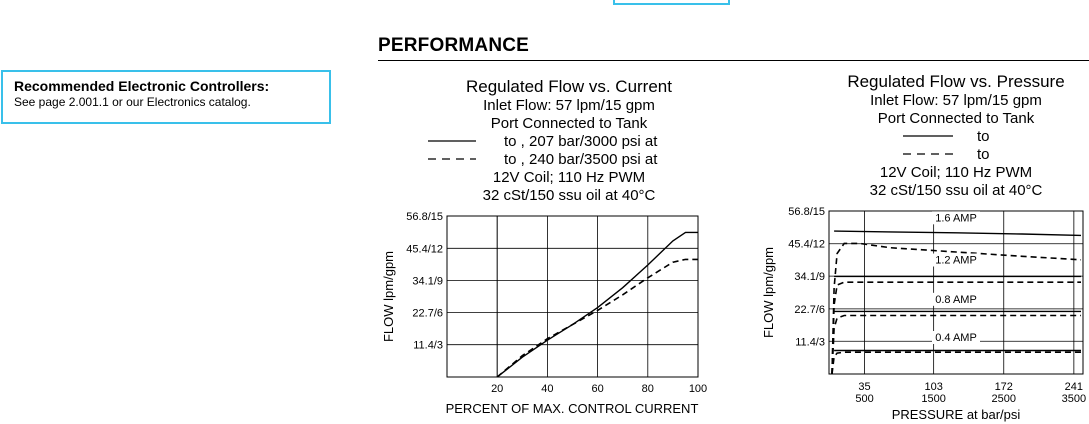 The image size is (1089, 424). I want to click on section-divider, so click(733, 60).